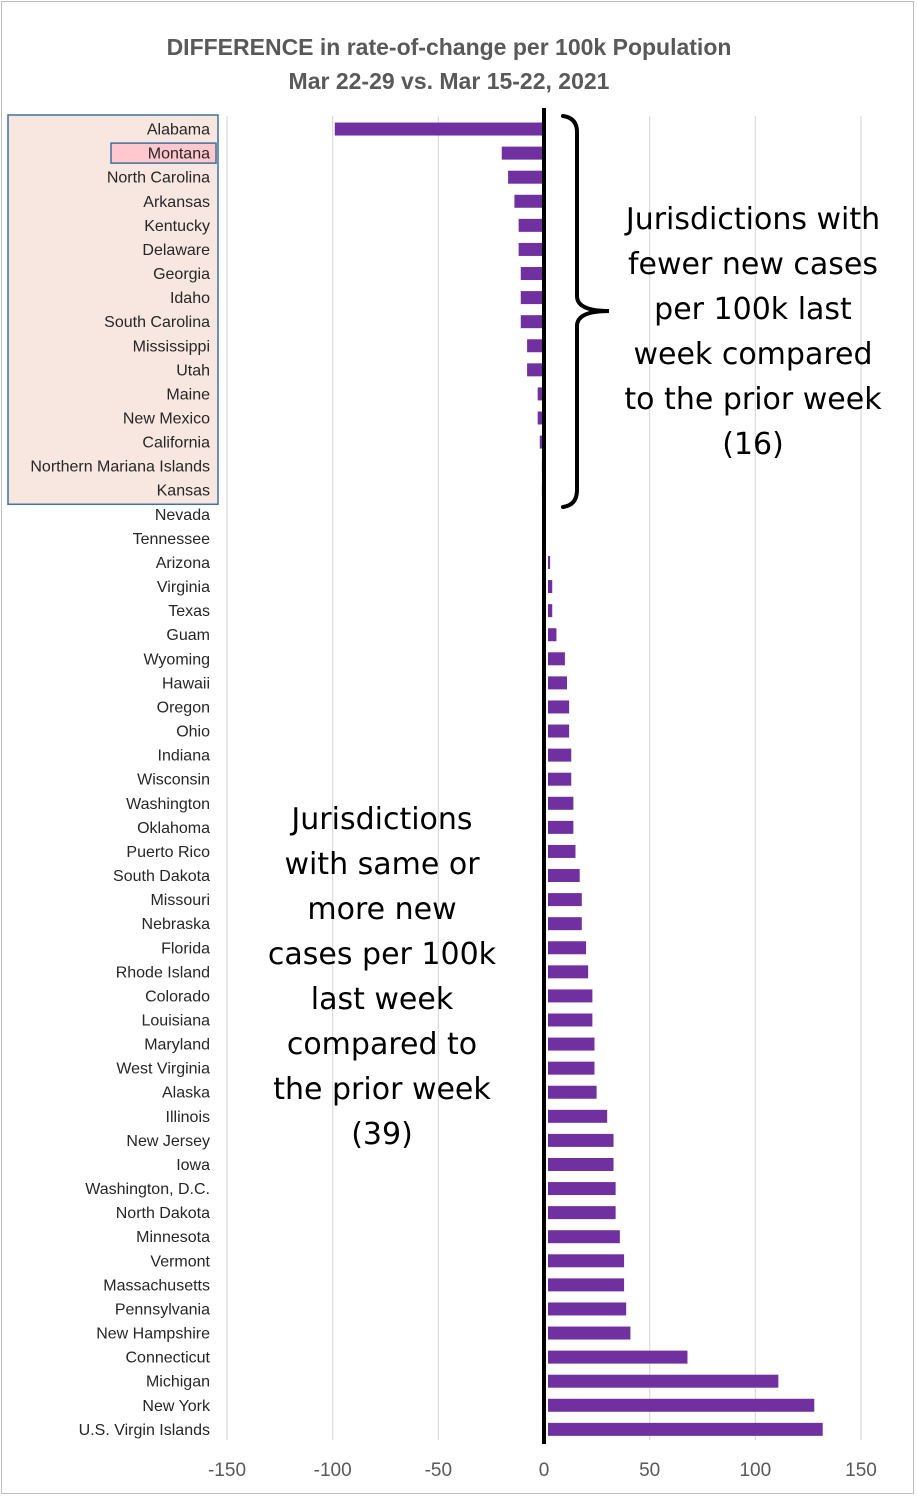 This screenshot has width=917, height=1497. Describe the element at coordinates (526, 177) in the screenshot. I see `bar-north-carolina` at that location.